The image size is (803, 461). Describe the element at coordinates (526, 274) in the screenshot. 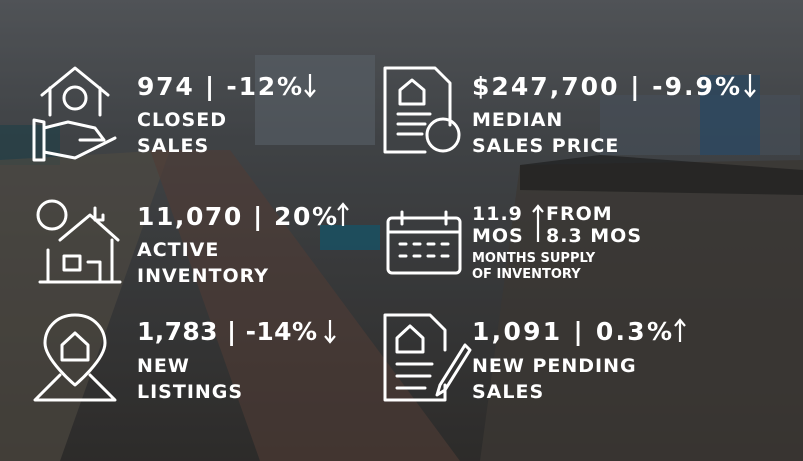

I see `stat-label: OF INVENTORY` at that location.